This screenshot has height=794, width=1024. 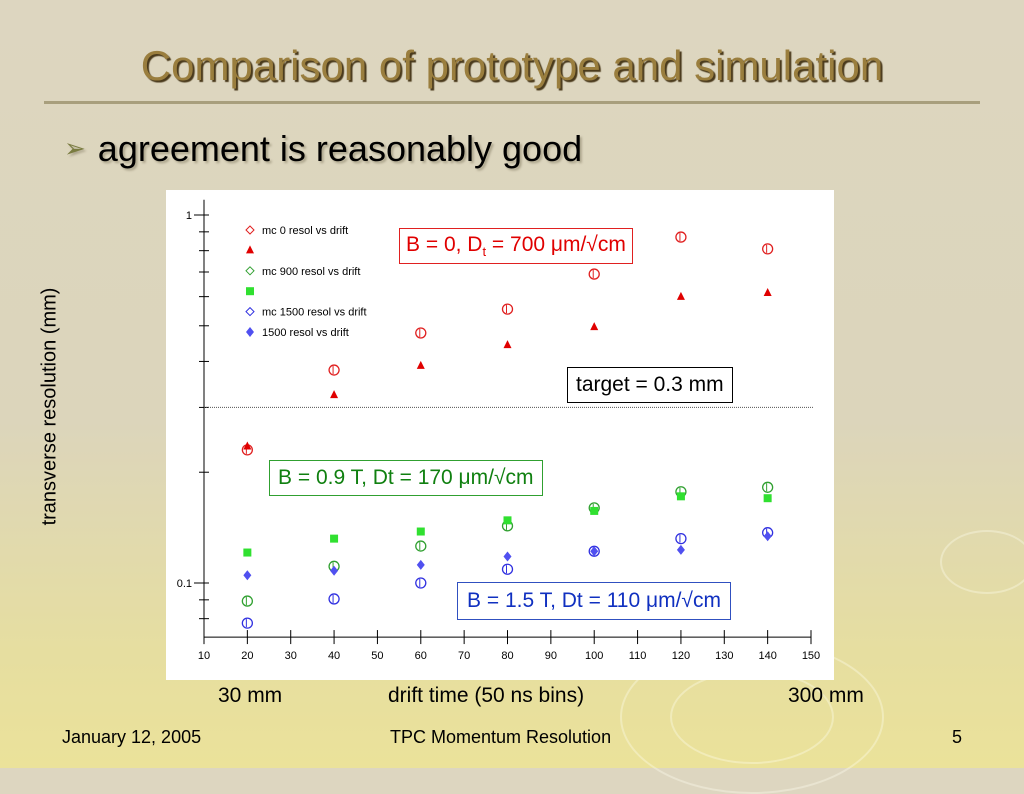 What do you see at coordinates (250, 695) in the screenshot?
I see `x-label-left: 30 mm` at bounding box center [250, 695].